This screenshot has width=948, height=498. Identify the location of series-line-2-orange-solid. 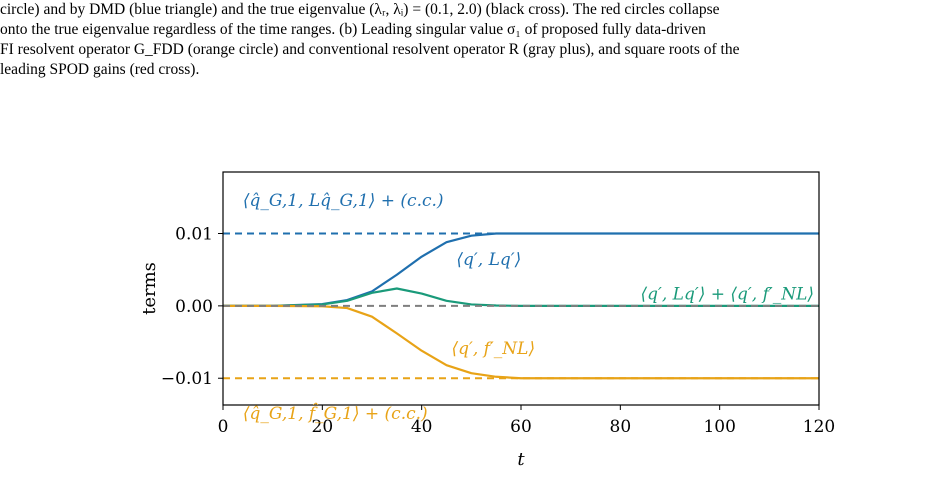
(521, 342).